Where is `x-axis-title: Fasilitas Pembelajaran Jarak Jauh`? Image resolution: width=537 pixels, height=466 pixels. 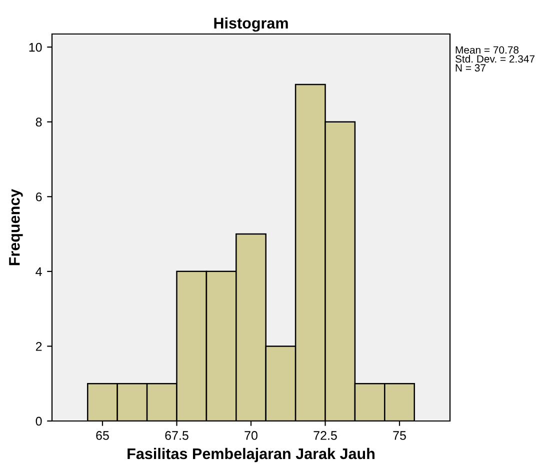 x-axis-title: Fasilitas Pembelajaran Jarak Jauh is located at coordinates (251, 455).